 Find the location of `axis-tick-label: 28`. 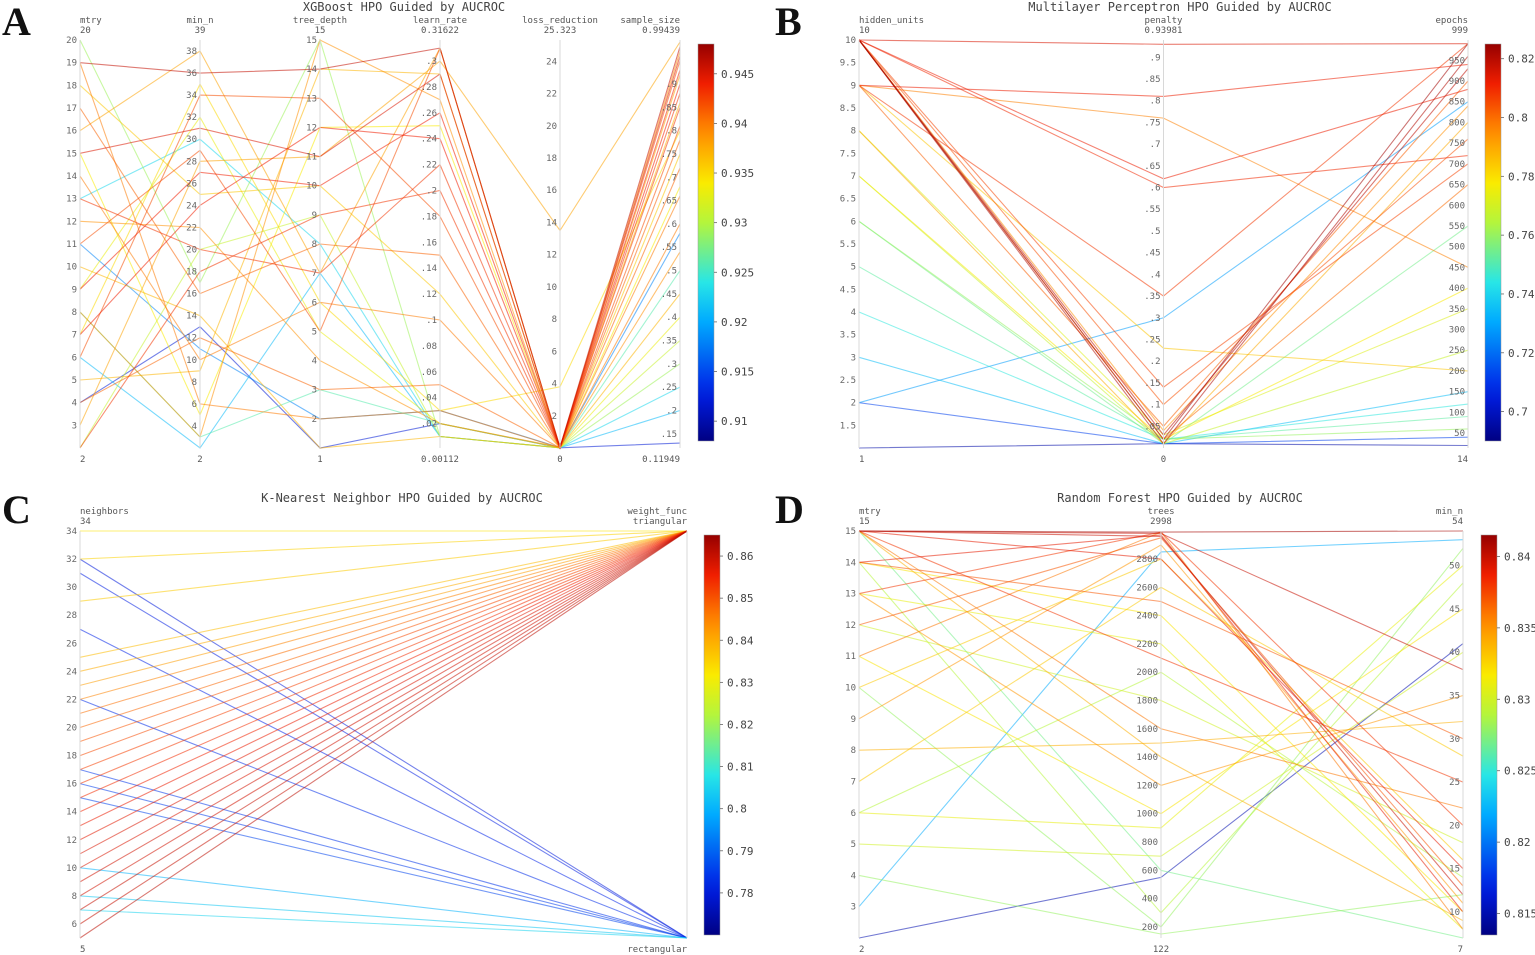

axis-tick-label: 28 is located at coordinates (71, 616).